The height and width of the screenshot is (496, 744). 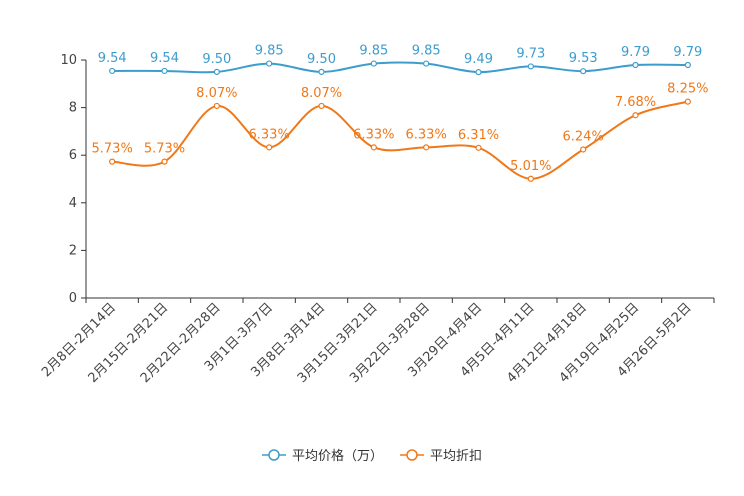 I want to click on data-label: 9.49, so click(x=478, y=59).